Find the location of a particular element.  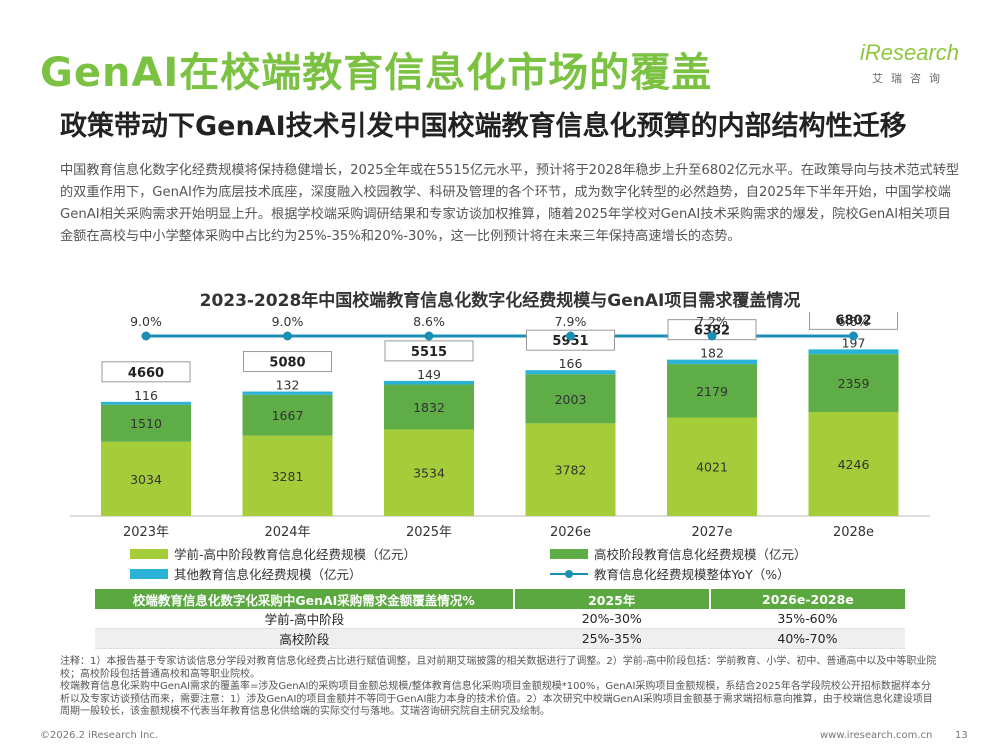

table-cell: 40%-70% is located at coordinates (807, 638).